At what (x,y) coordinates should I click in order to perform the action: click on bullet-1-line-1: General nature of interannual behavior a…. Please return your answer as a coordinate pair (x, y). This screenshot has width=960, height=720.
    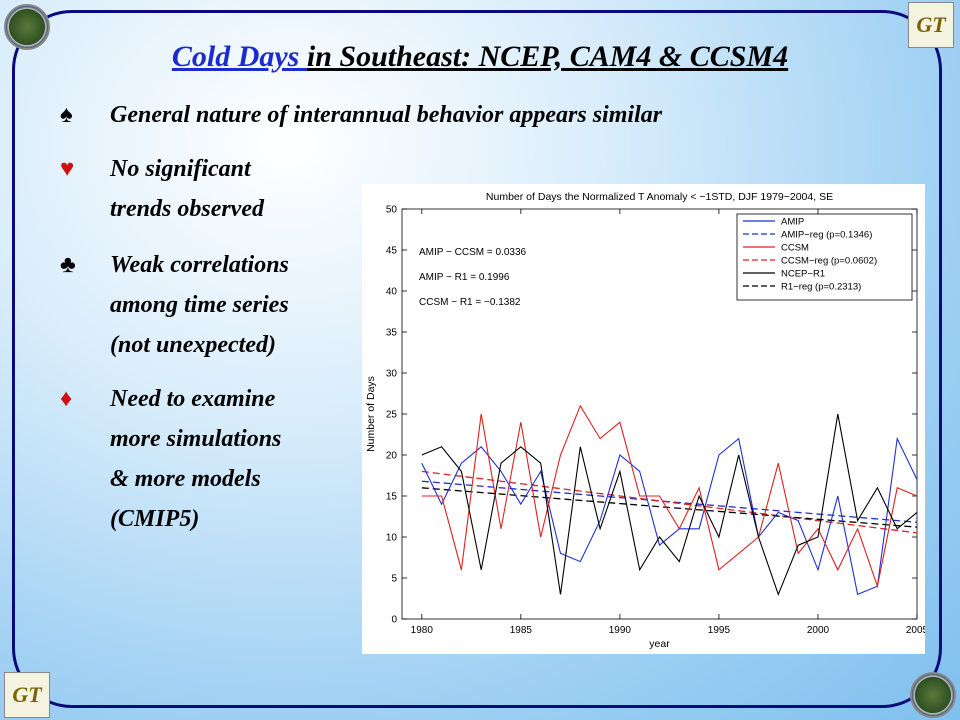
    Looking at the image, I should click on (386, 115).